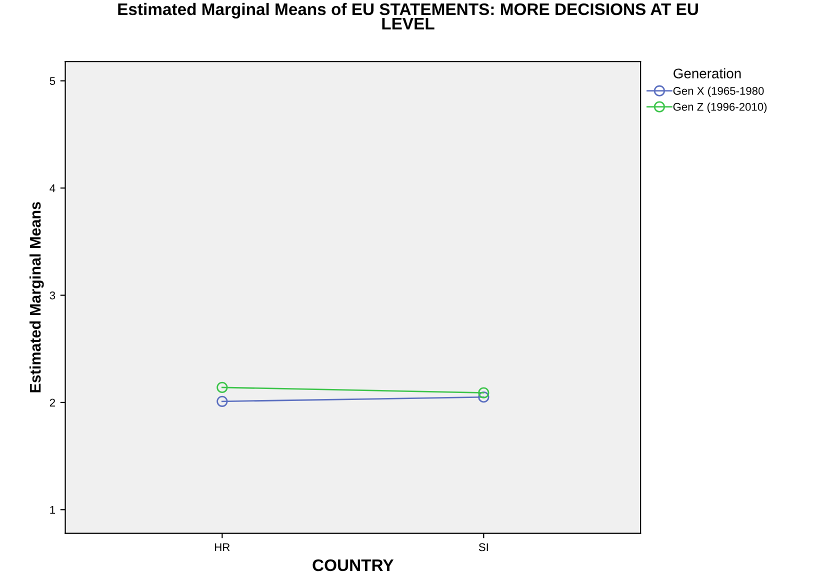  What do you see at coordinates (37, 297) in the screenshot?
I see `y-axis-title: Estimated Marginal Means` at bounding box center [37, 297].